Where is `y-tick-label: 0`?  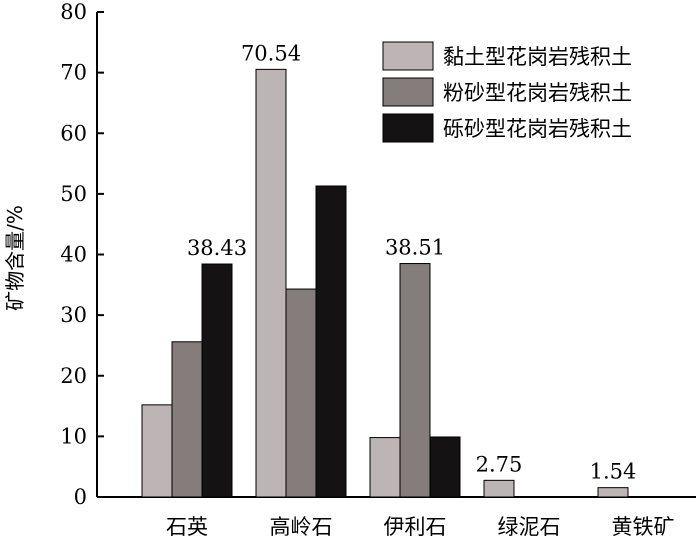 y-tick-label: 0 is located at coordinates (80, 497).